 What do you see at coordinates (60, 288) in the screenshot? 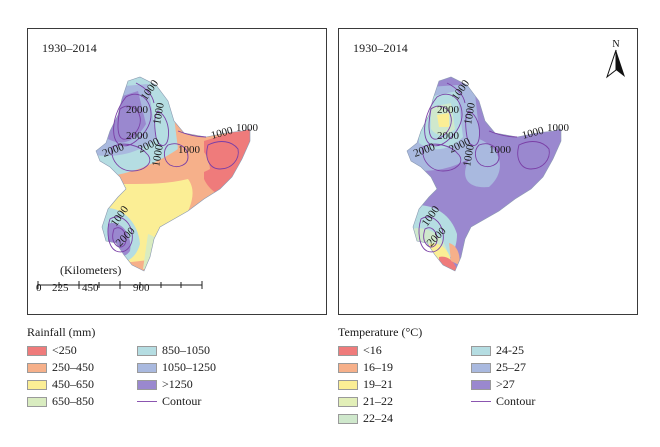
I see `scale-tick: 225` at bounding box center [60, 288].